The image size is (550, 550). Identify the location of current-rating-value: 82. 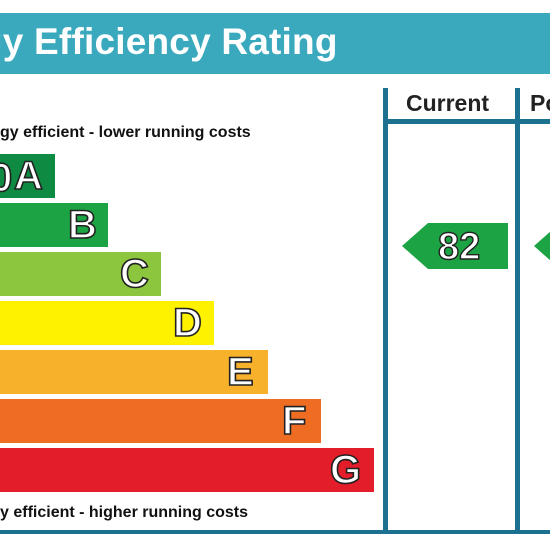
(459, 246).